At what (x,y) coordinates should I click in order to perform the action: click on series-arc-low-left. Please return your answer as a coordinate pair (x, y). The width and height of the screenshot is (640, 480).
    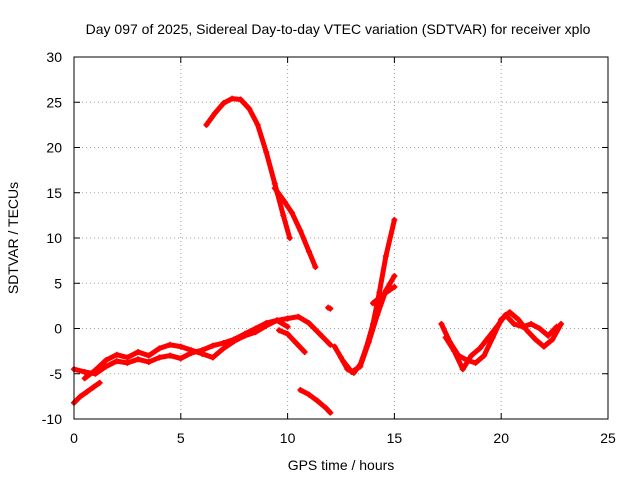
    Looking at the image, I should click on (87, 392).